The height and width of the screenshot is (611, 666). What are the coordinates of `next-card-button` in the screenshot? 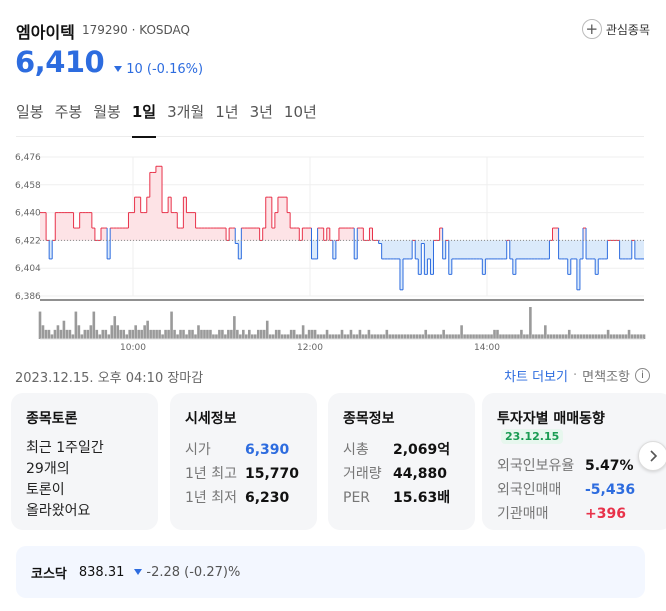 It's located at (652, 456).